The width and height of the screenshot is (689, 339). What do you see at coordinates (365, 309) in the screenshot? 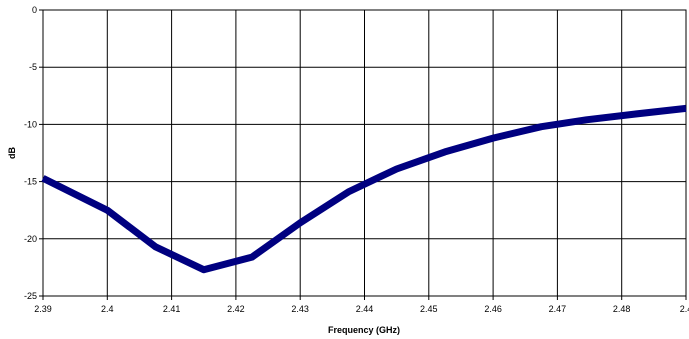
I see `x-tick-label: 2.44` at bounding box center [365, 309].